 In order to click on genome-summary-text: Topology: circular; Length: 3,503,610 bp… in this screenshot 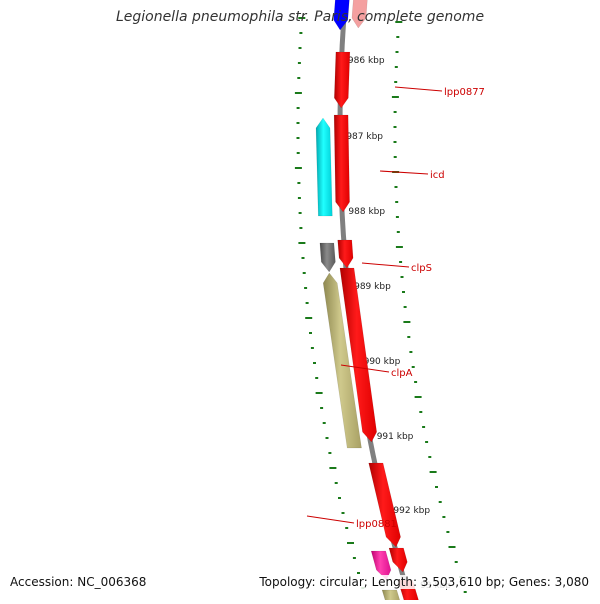, I will do `click(424, 582)`.